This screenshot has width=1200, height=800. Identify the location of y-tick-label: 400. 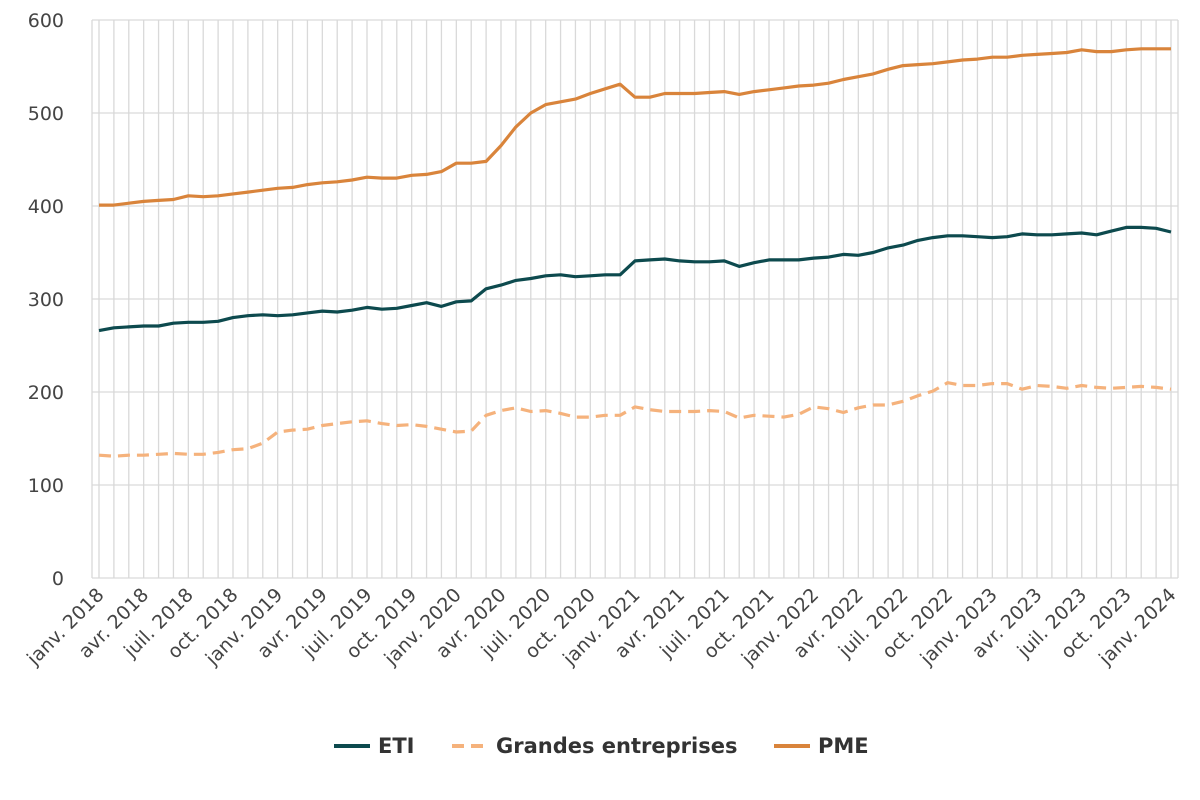
(46, 207).